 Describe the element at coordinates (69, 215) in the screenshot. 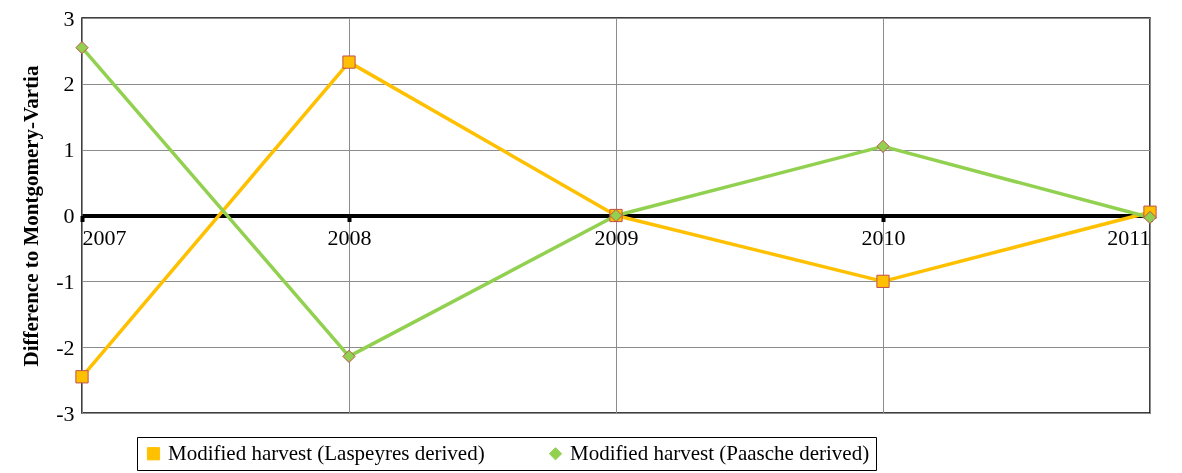

I see `y-tick-label: 0` at that location.